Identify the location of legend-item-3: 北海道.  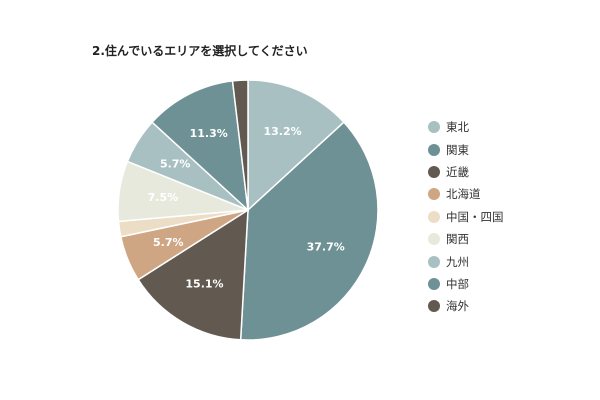
(466, 194).